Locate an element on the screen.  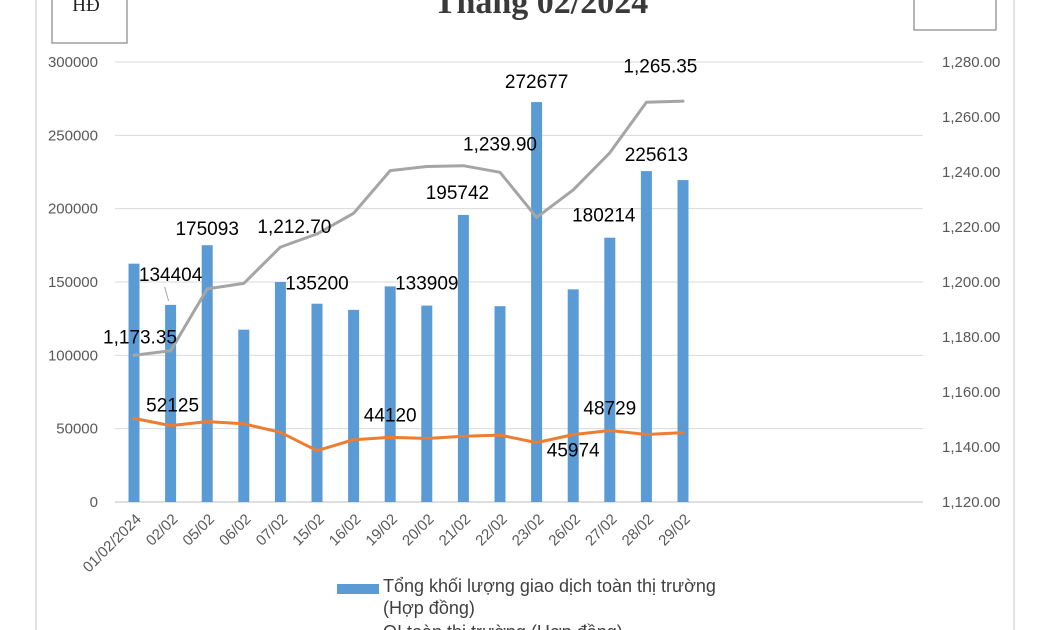
oi-data-label: 48729 is located at coordinates (609, 409).